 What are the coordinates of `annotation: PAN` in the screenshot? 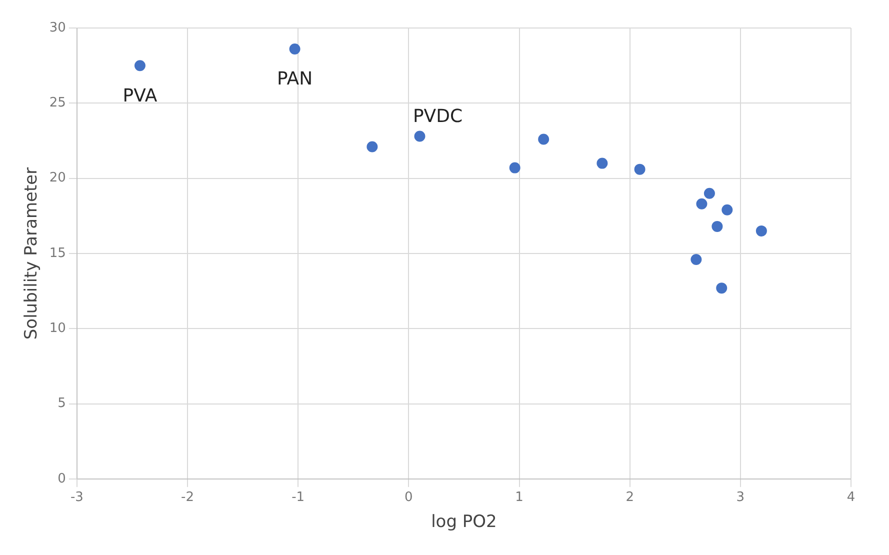 It's located at (295, 79).